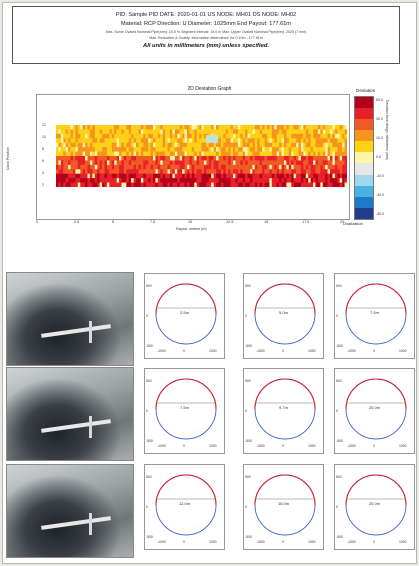  I want to click on cross-section-svg, so click(376, 505).